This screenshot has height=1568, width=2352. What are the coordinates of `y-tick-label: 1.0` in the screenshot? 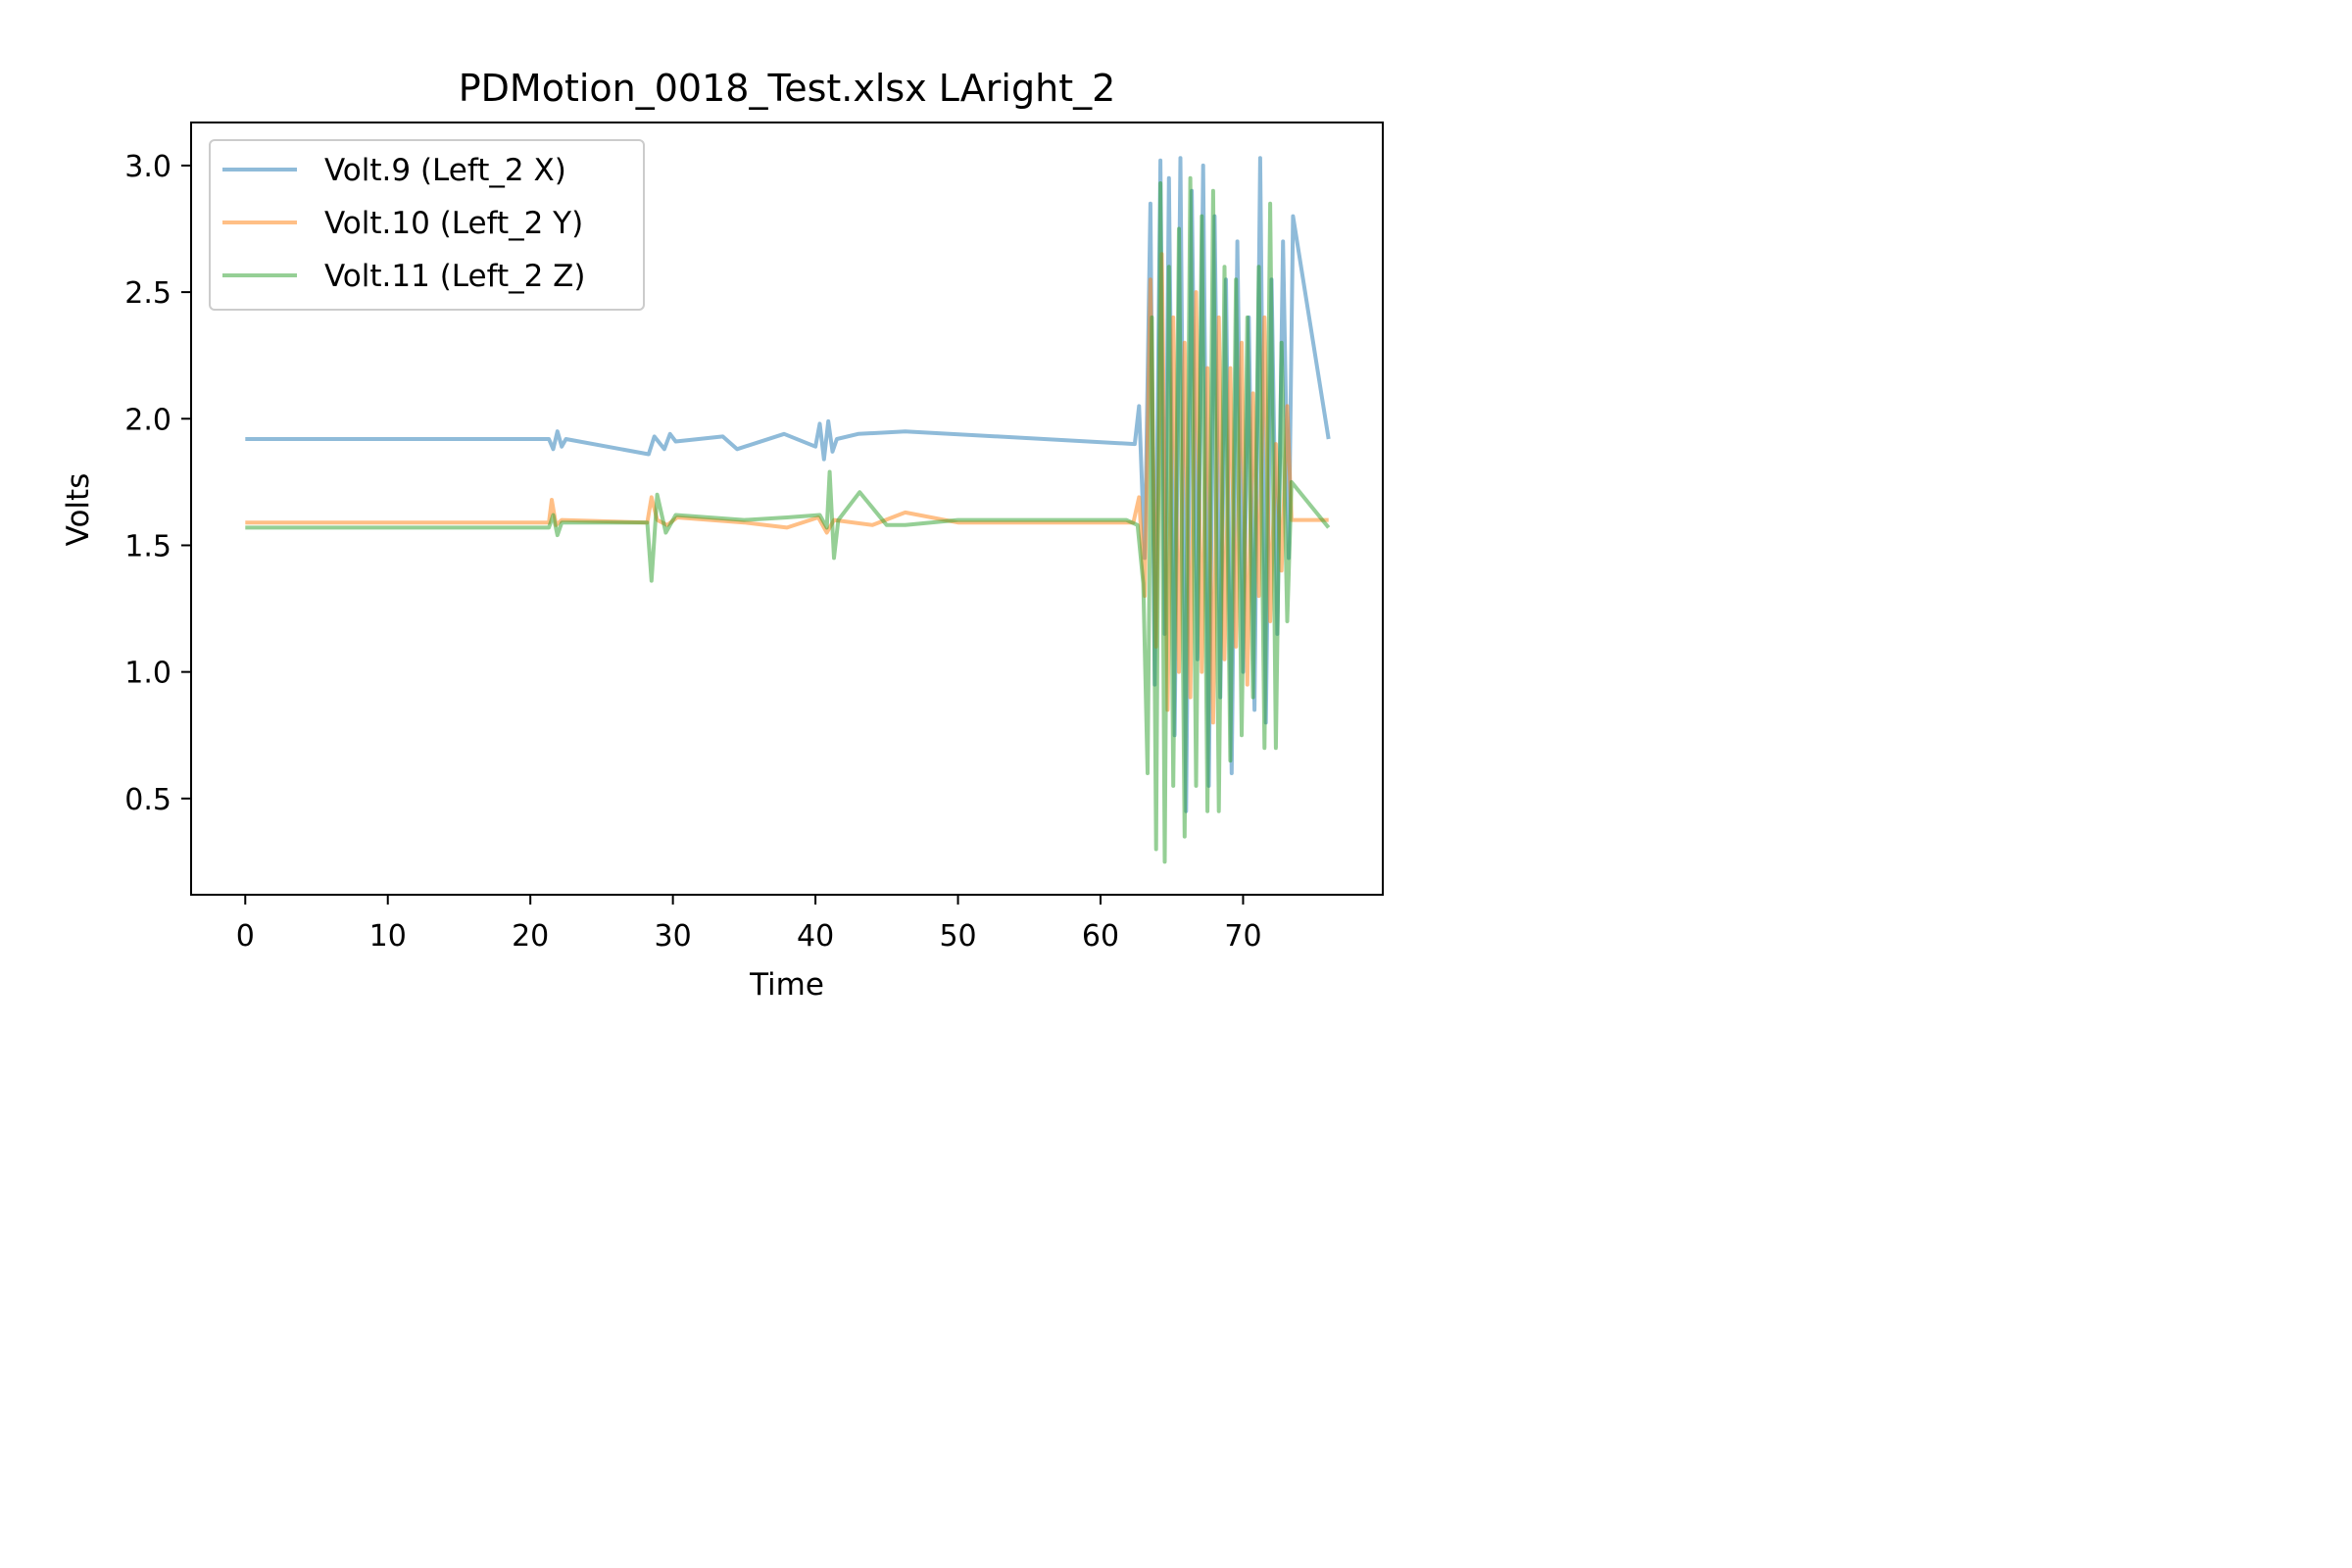 It's located at (148, 674).